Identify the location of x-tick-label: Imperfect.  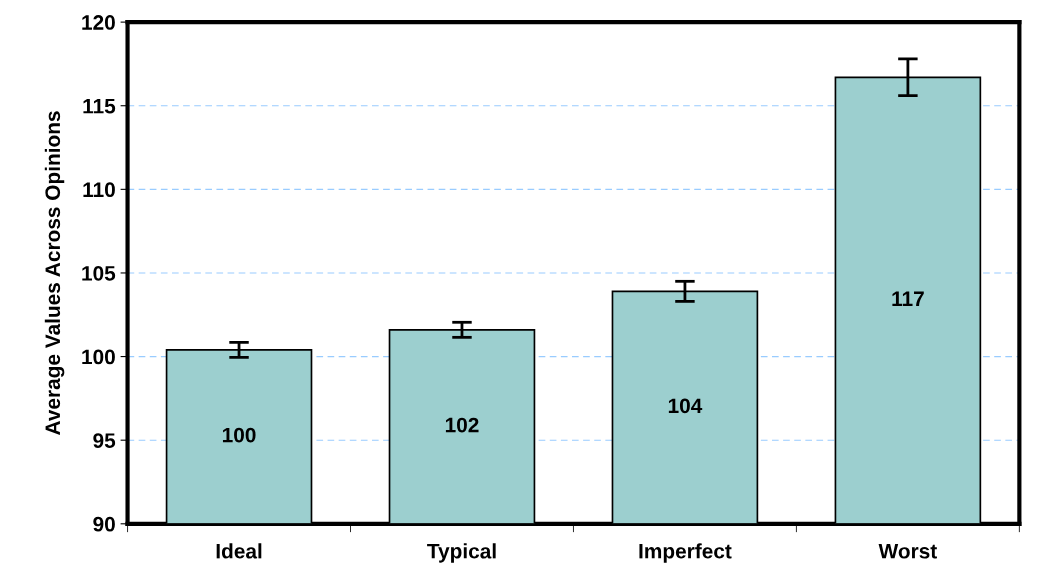
(685, 553).